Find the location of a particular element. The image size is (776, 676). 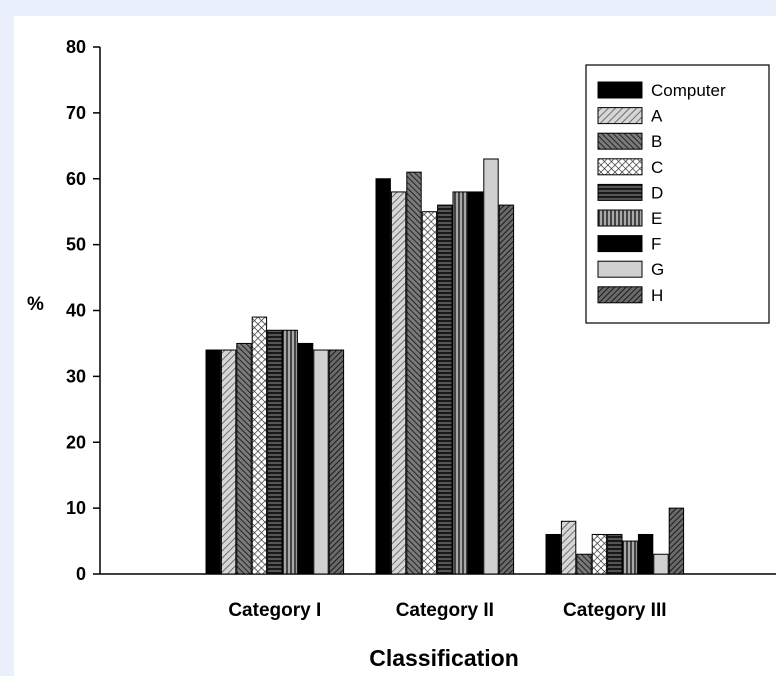

y-tick-label: 50 is located at coordinates (76, 245).